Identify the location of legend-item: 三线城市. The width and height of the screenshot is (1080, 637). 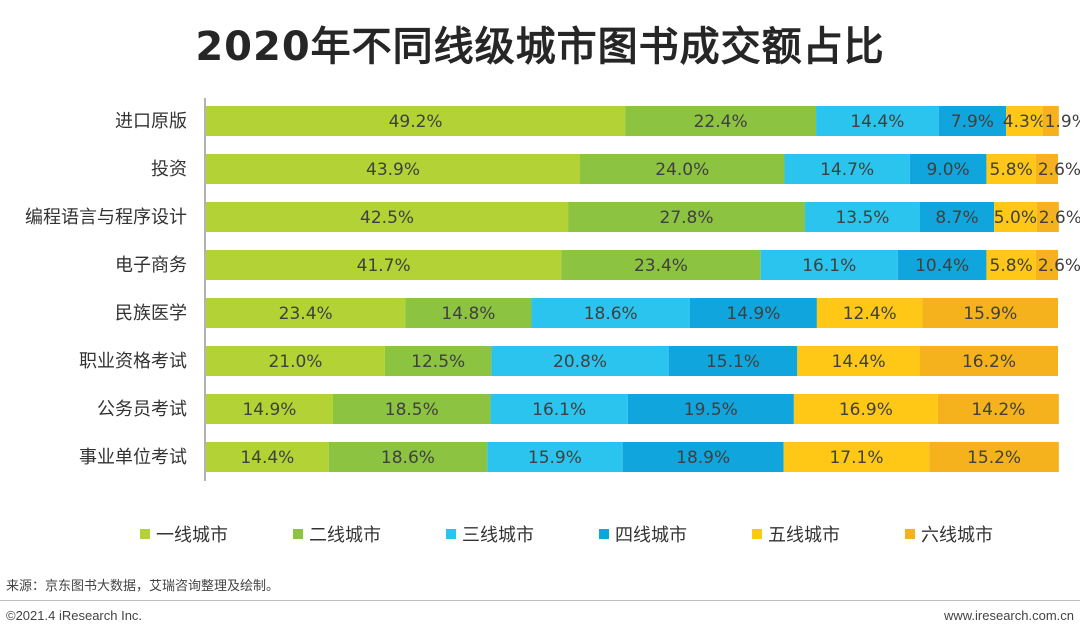
(490, 534).